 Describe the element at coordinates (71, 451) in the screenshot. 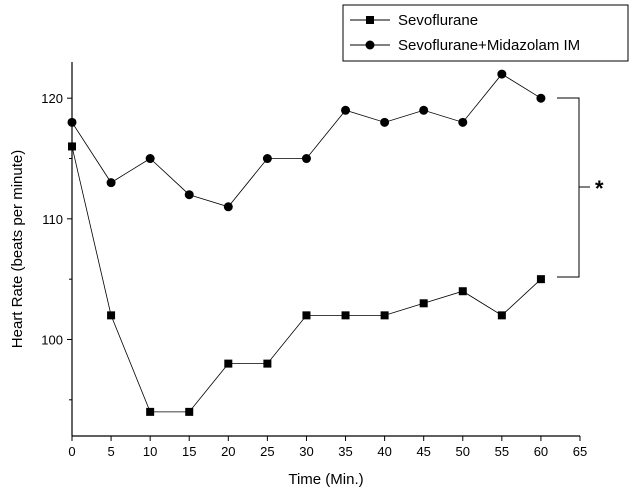

I see `x-tick-label: 0` at that location.